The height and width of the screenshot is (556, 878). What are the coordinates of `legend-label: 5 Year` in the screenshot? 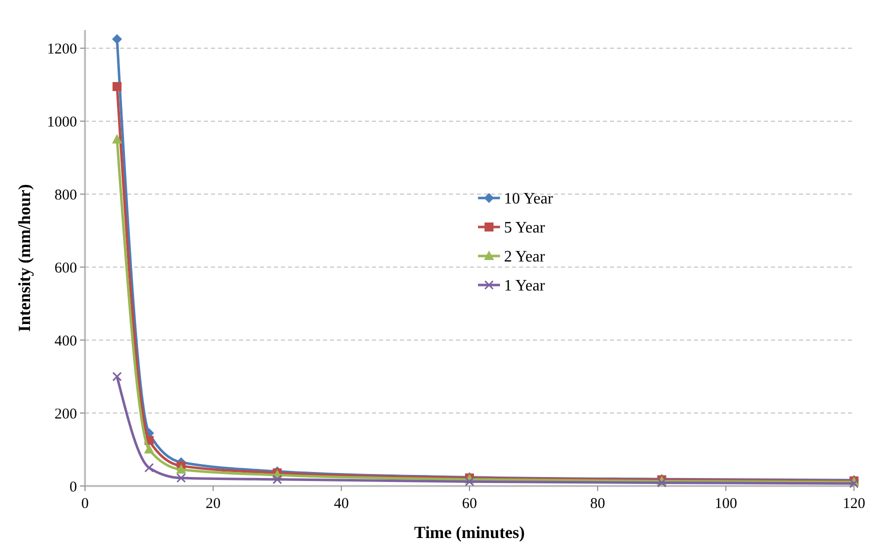 It's located at (525, 228).